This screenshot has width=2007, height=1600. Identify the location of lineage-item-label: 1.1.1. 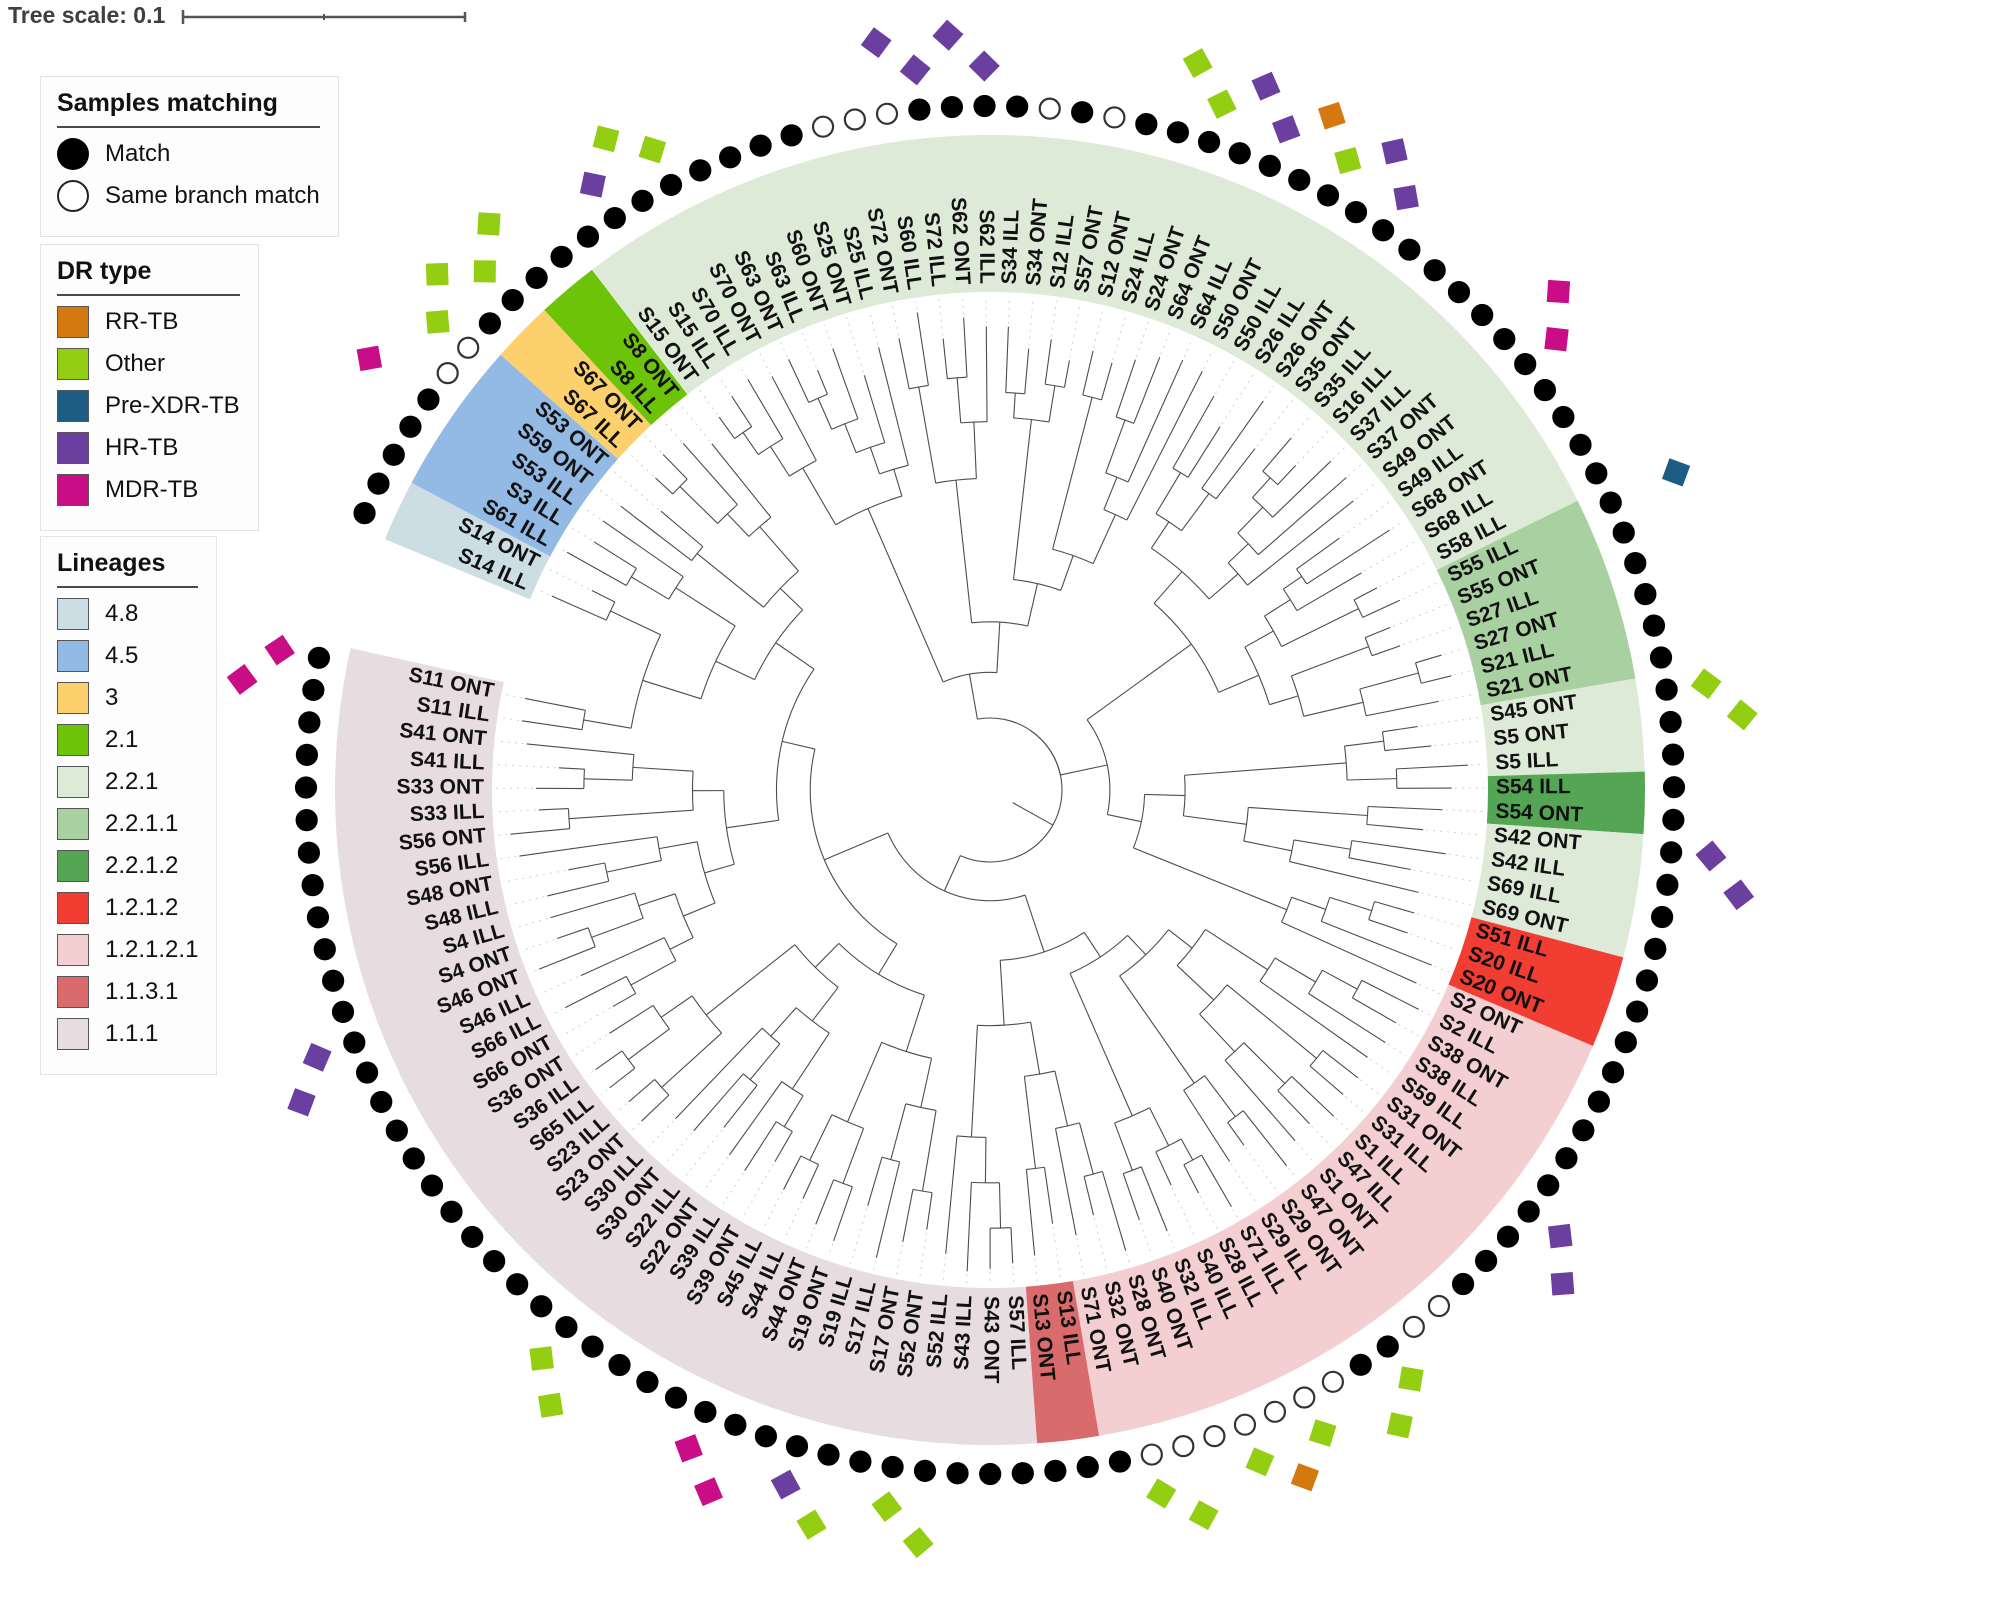
(132, 1033).